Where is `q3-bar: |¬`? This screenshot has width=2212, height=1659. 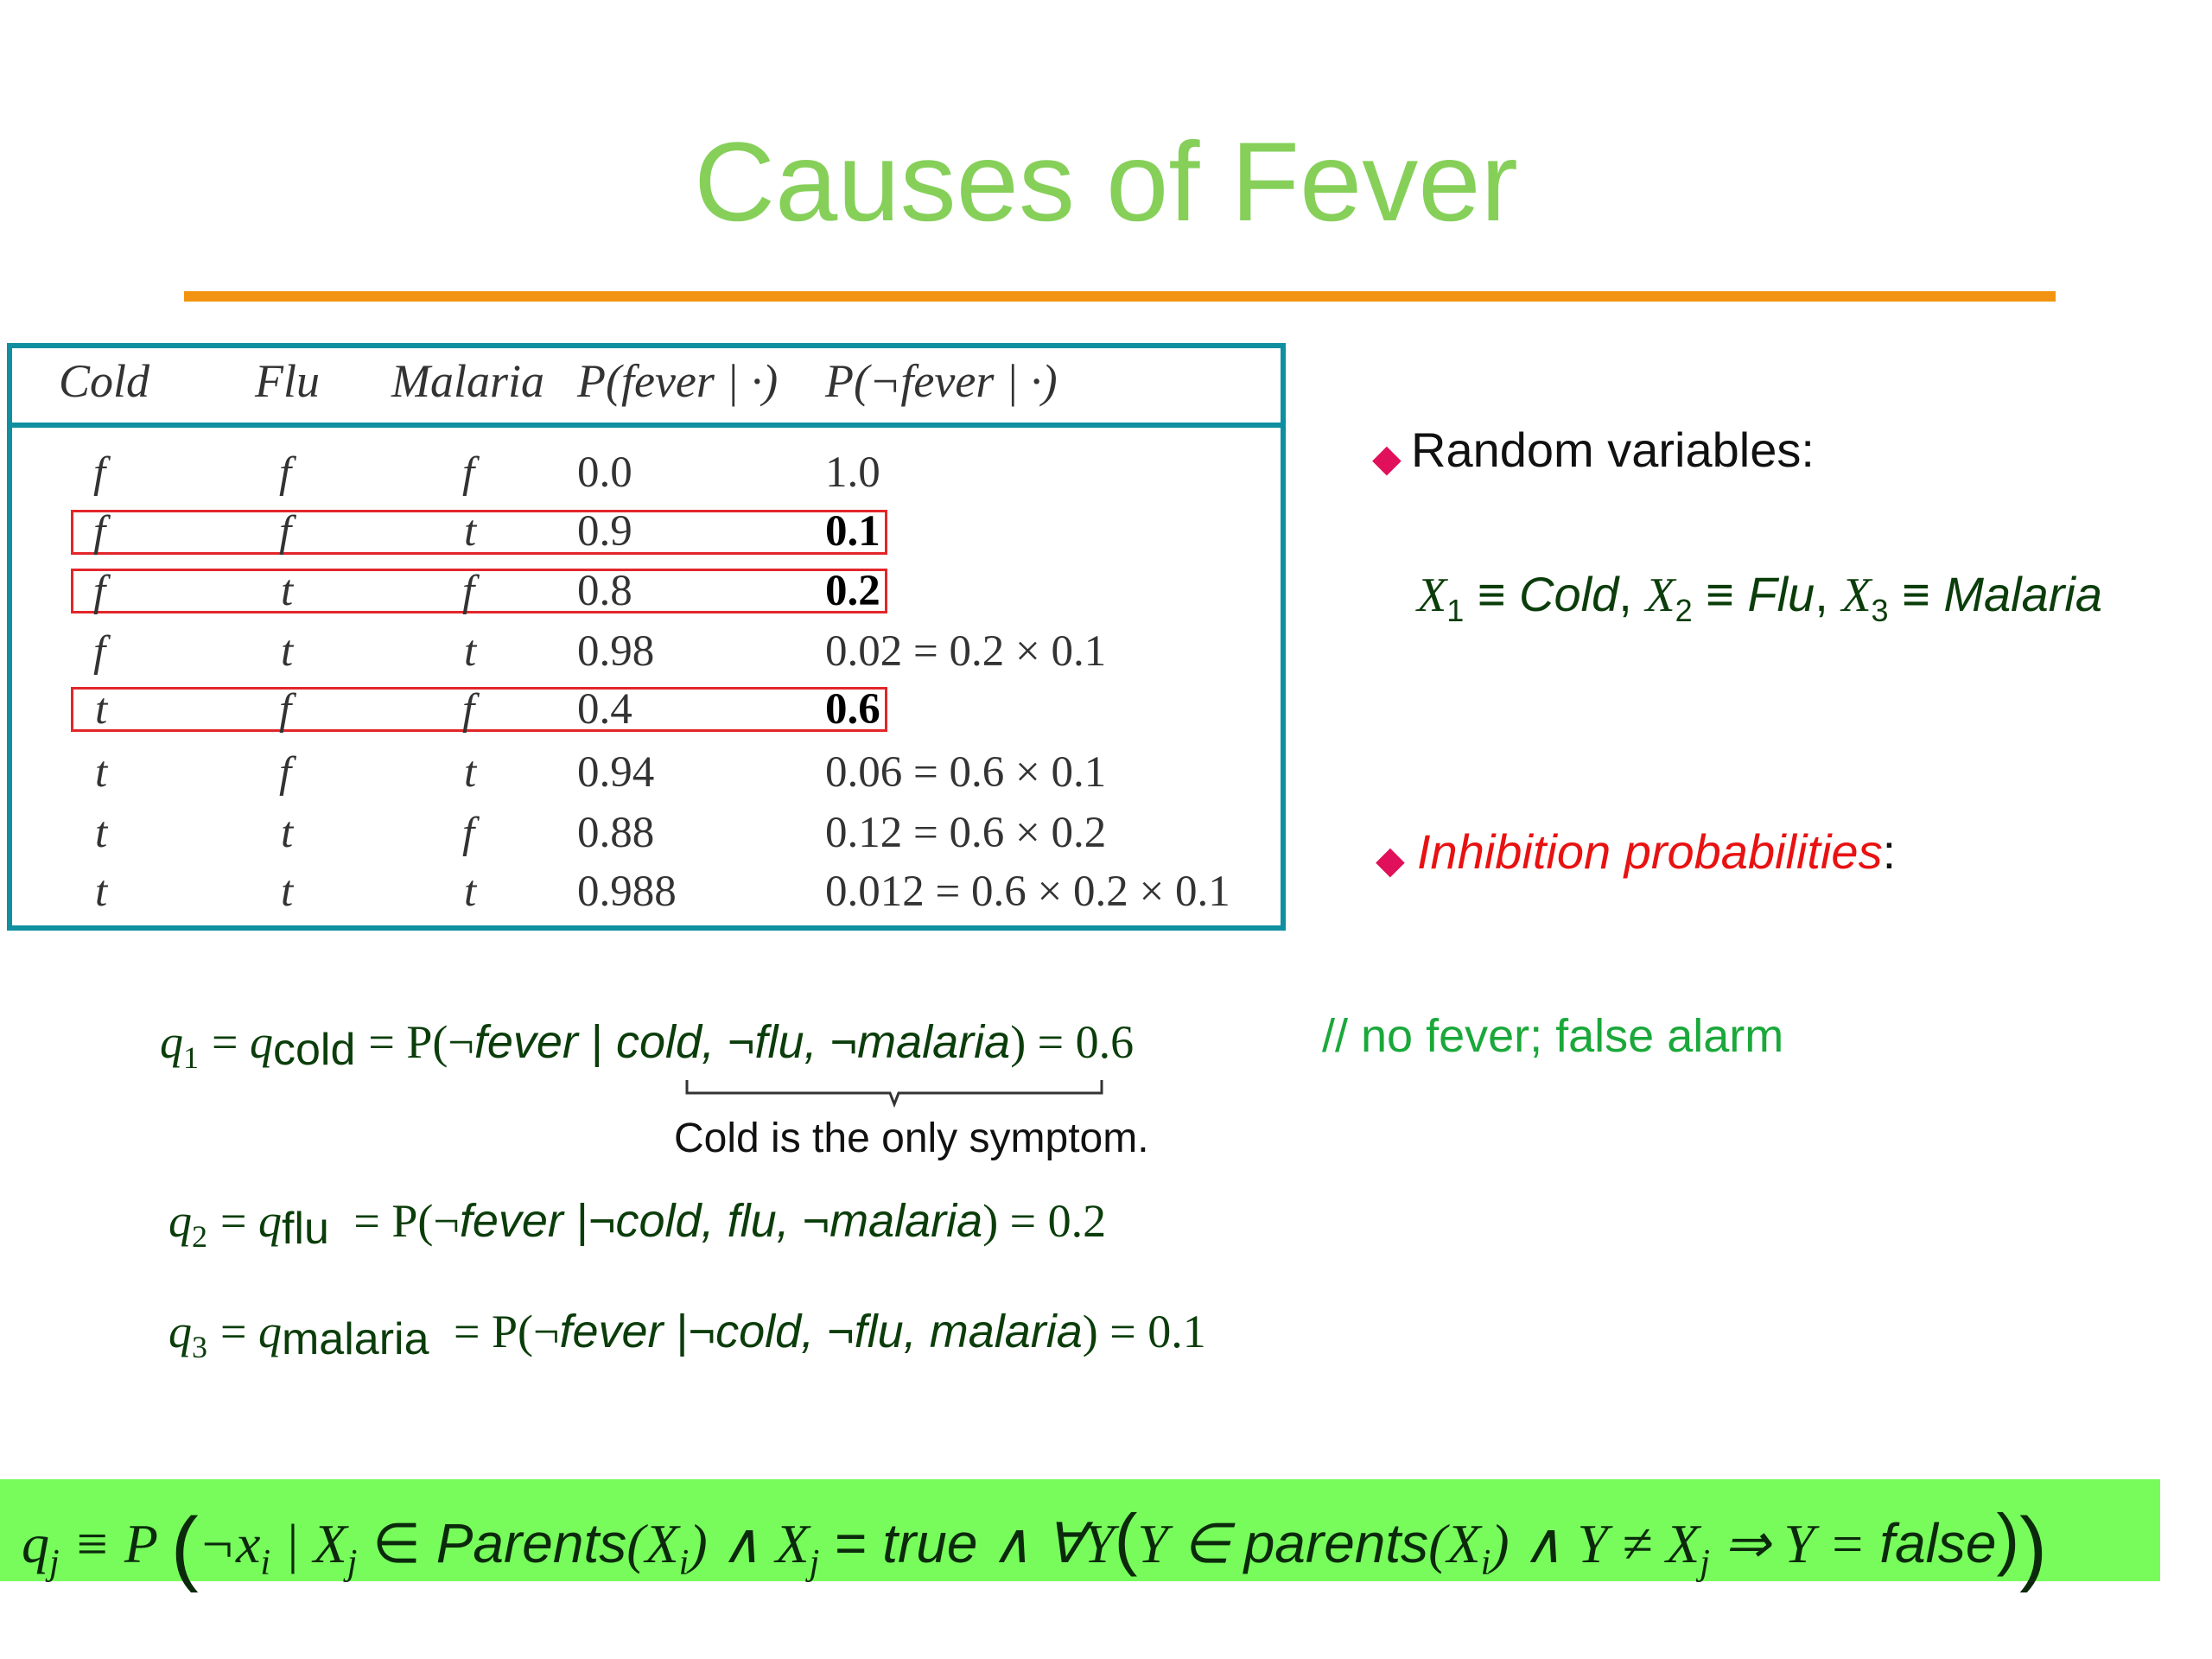
q3-bar: |¬ is located at coordinates (689, 1331).